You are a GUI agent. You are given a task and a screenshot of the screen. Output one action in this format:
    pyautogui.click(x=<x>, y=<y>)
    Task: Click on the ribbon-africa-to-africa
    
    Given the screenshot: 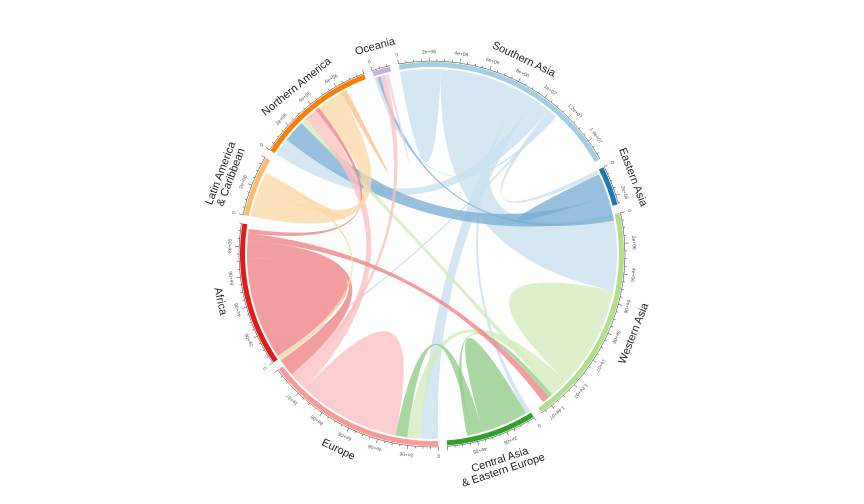 What is the action you would take?
    pyautogui.click(x=297, y=307)
    